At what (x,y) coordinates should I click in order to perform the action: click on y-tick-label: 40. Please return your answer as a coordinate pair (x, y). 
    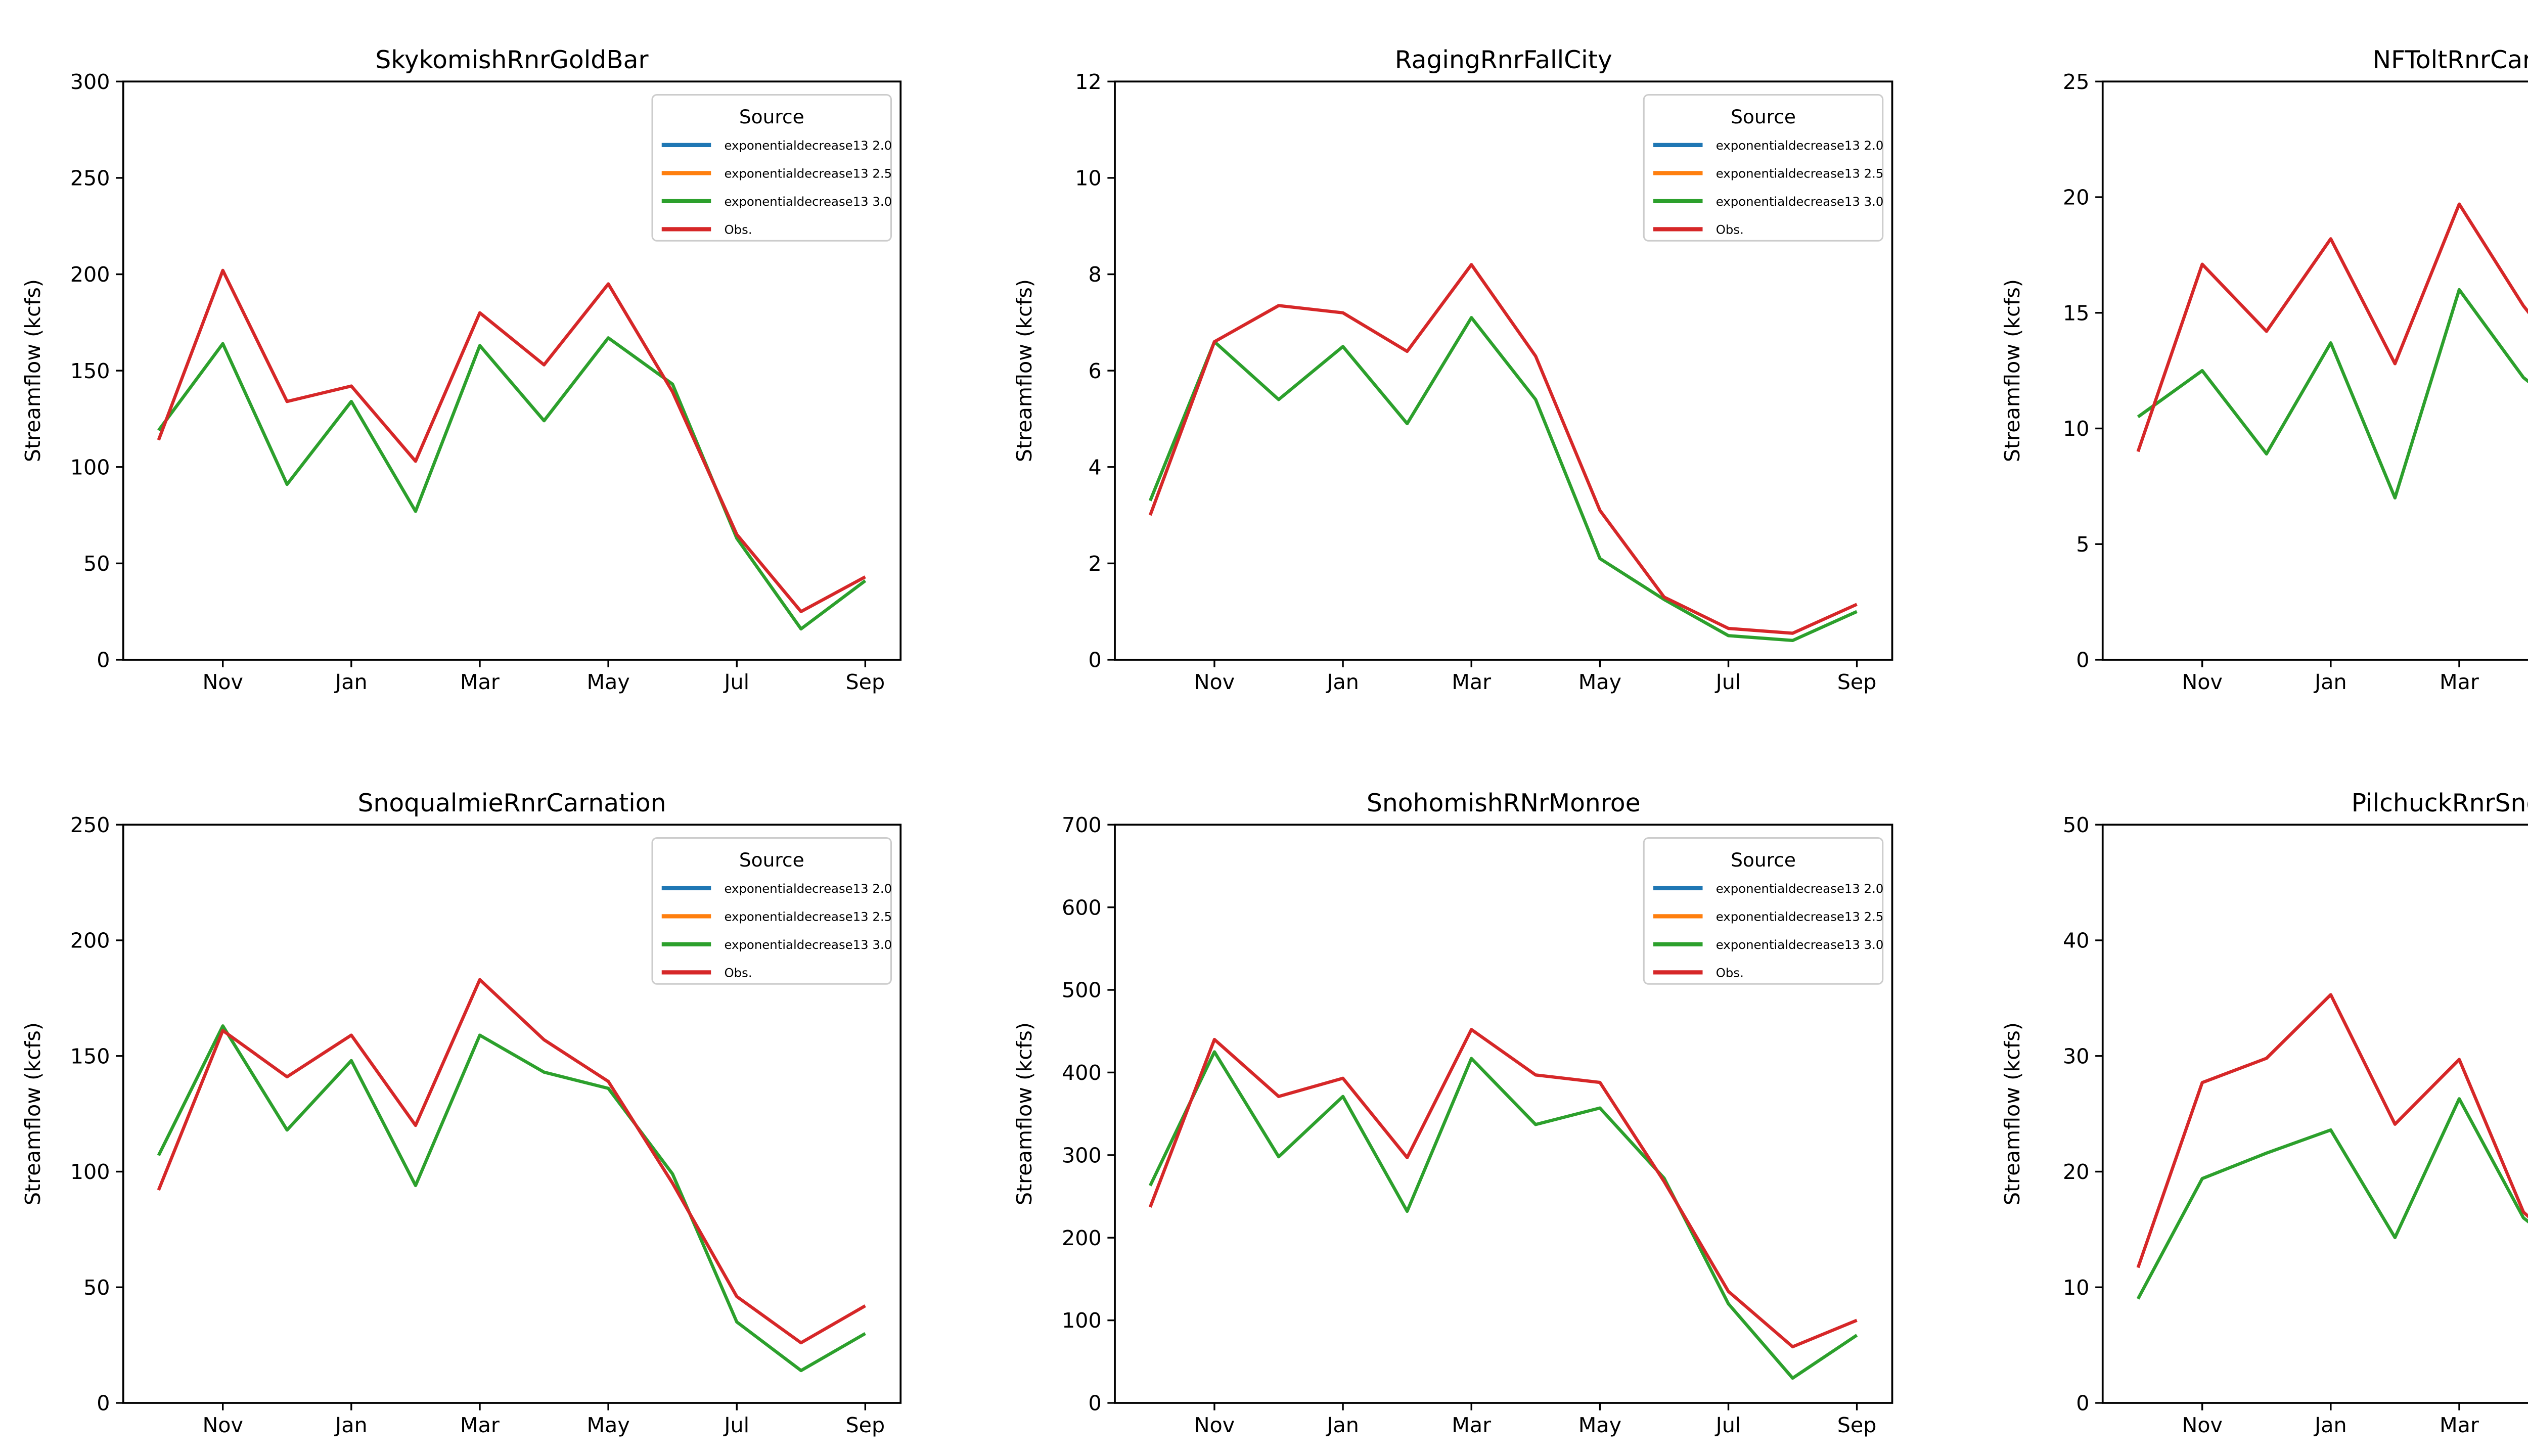
    Looking at the image, I should click on (2076, 941).